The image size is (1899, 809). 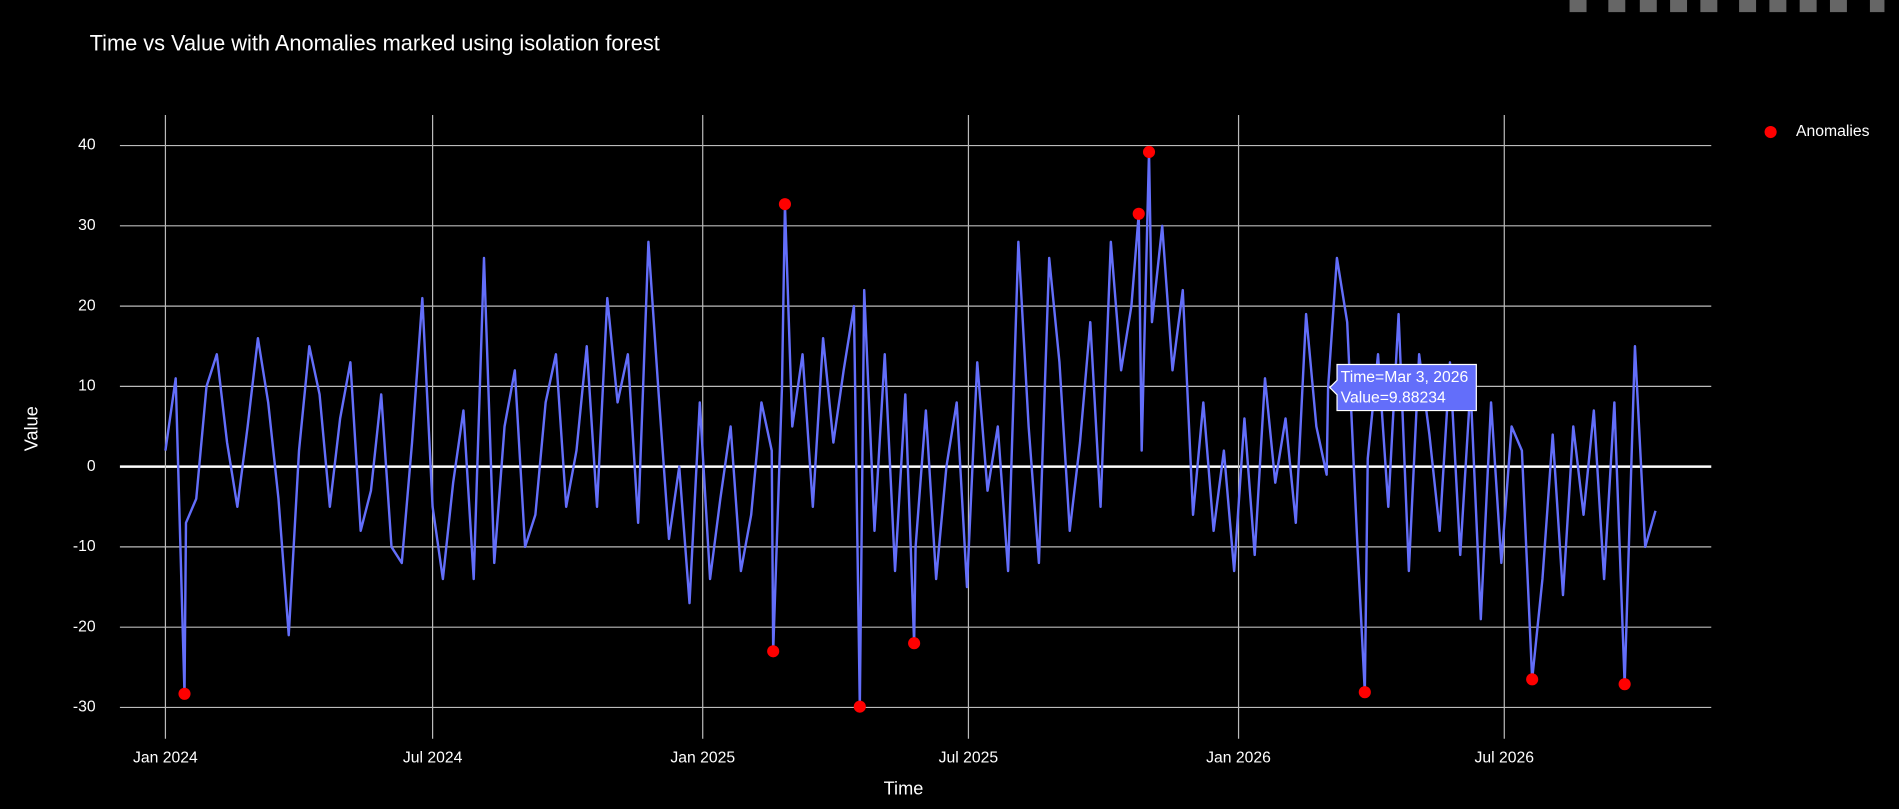 I want to click on x-tick-label: Jan 2026, so click(x=1238, y=757).